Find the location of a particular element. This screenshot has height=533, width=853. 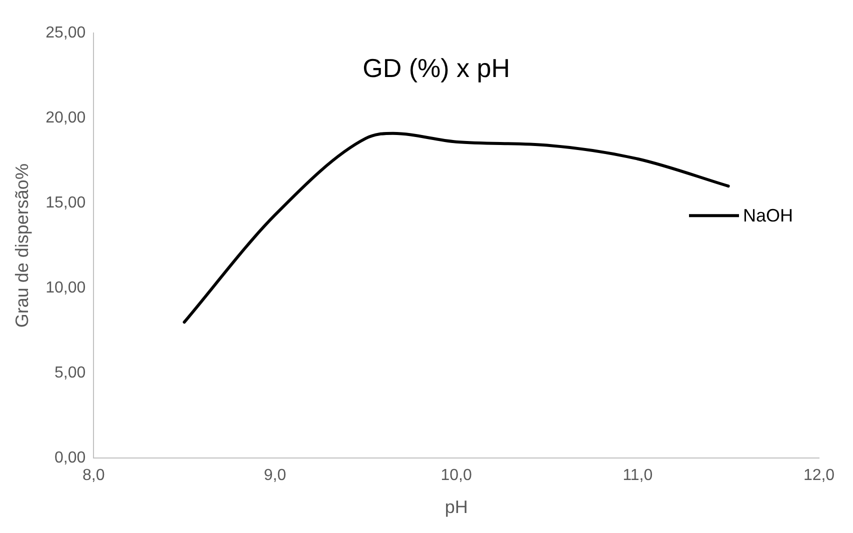

x-tick-label: 9,0 is located at coordinates (275, 475).